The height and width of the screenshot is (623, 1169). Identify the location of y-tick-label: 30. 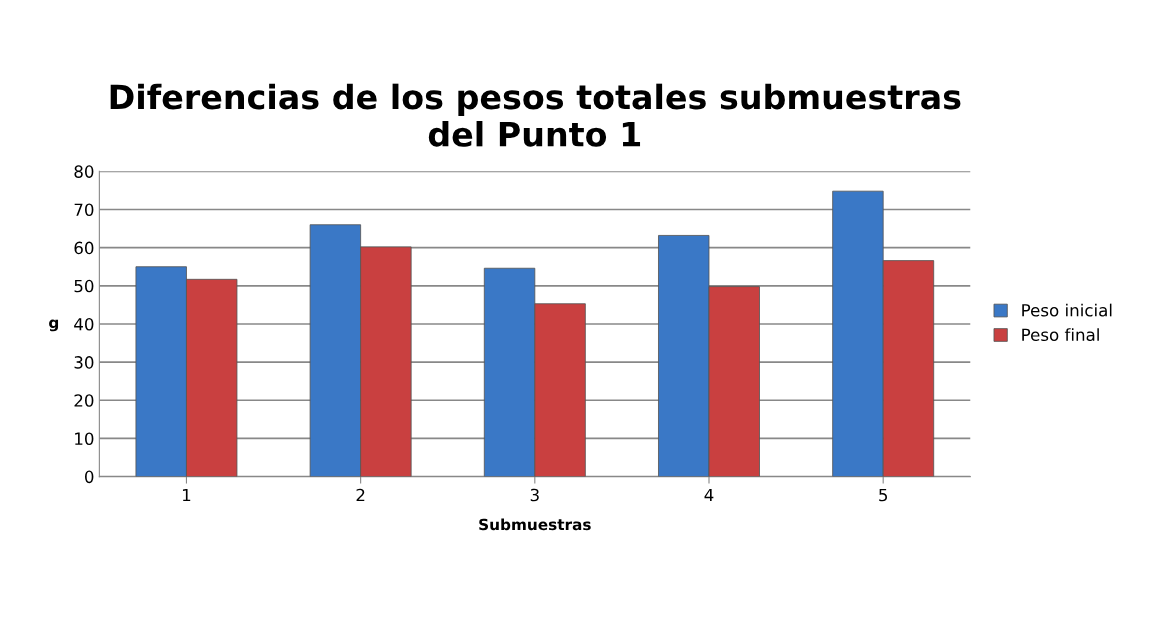
(84, 362).